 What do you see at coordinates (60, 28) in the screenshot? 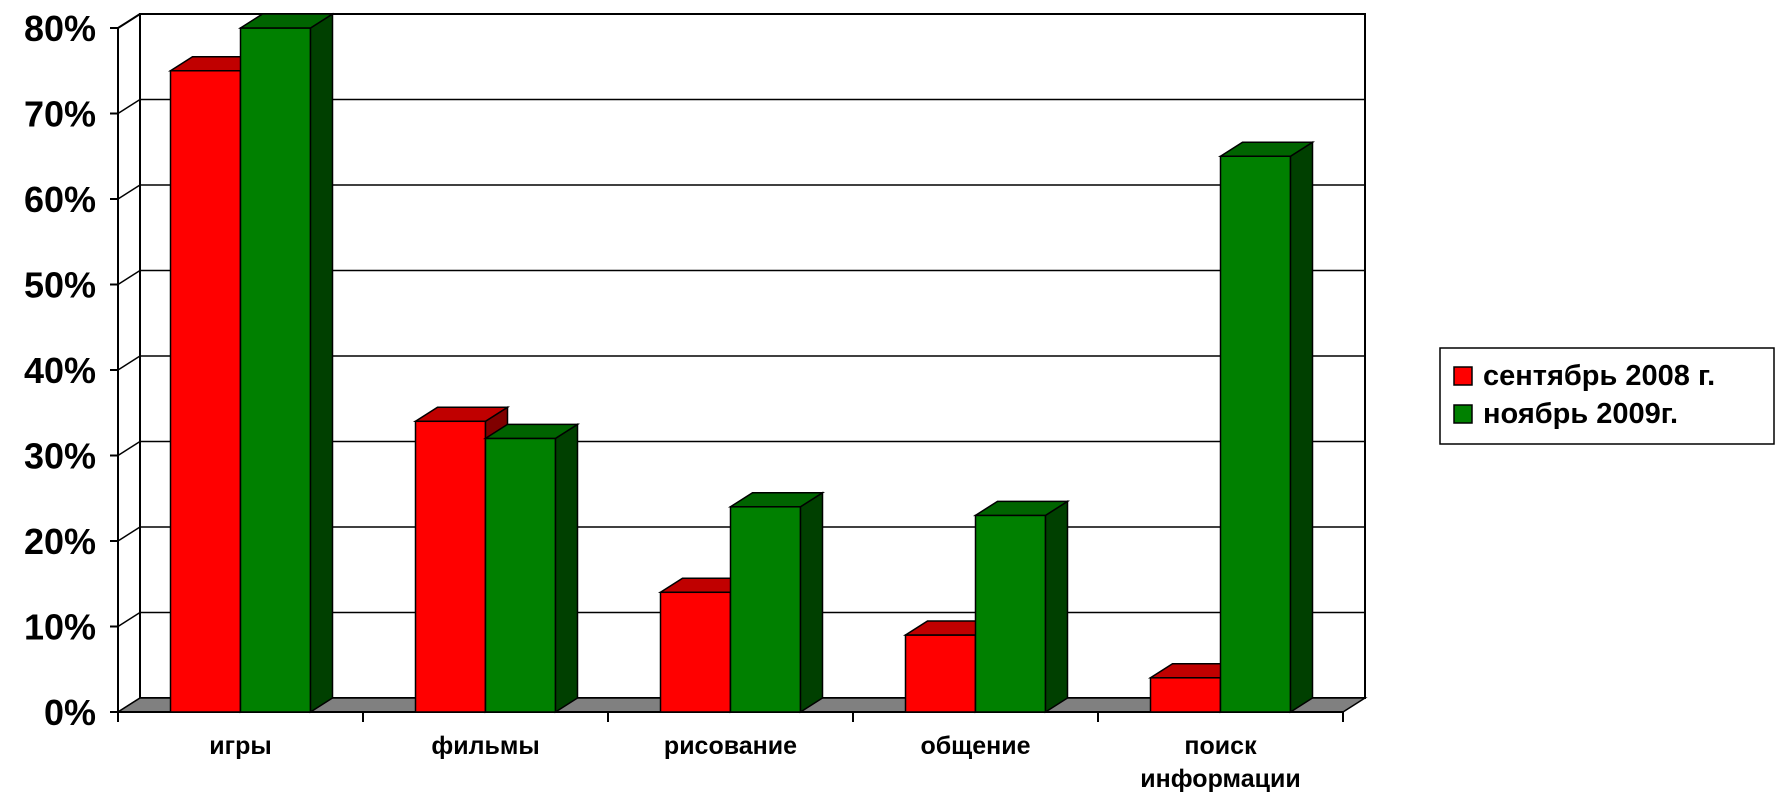
I see `y-tick-label: 80%` at bounding box center [60, 28].